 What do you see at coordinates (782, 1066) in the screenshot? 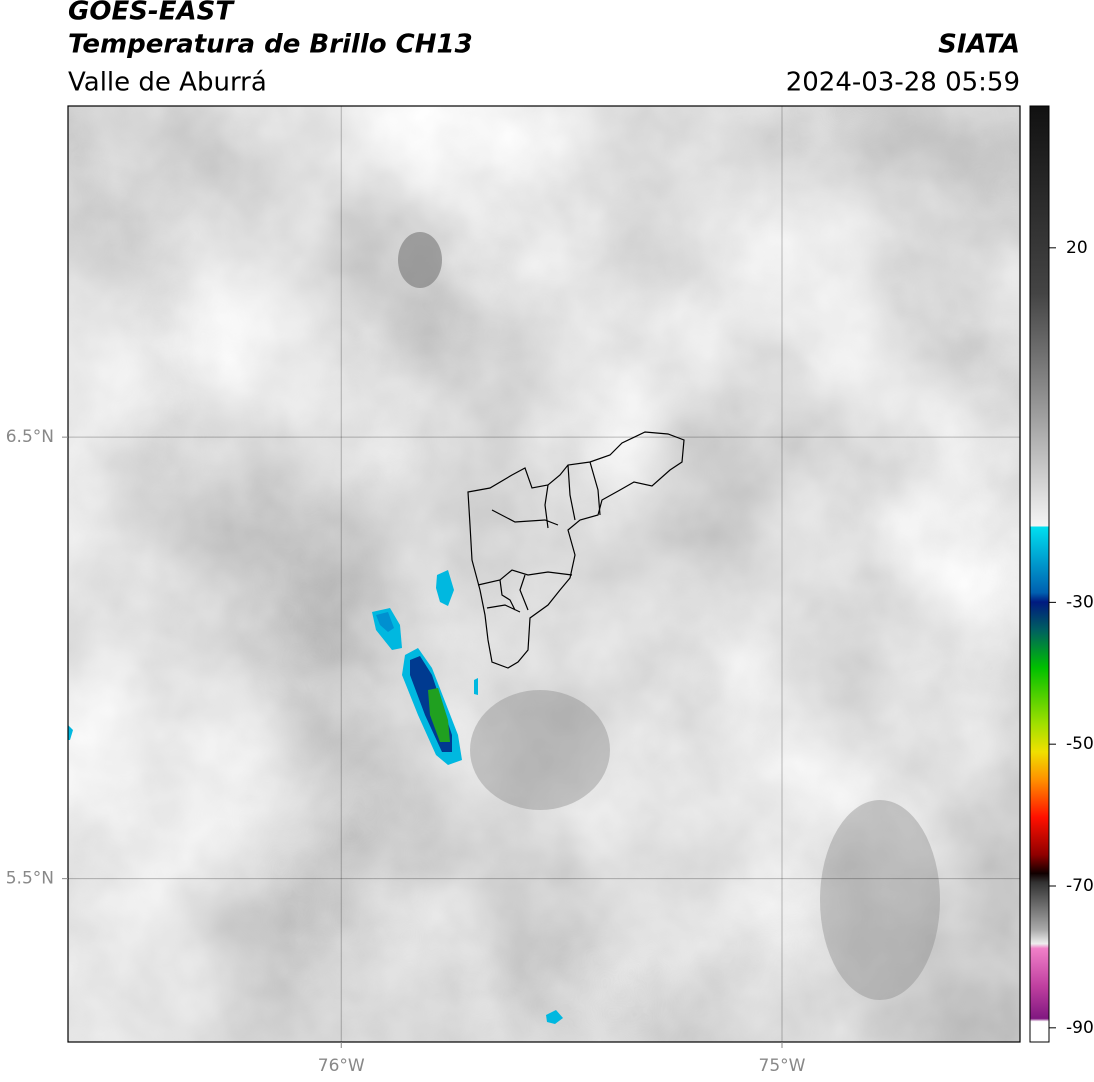
I see `x-tick-label: 75°W` at bounding box center [782, 1066].